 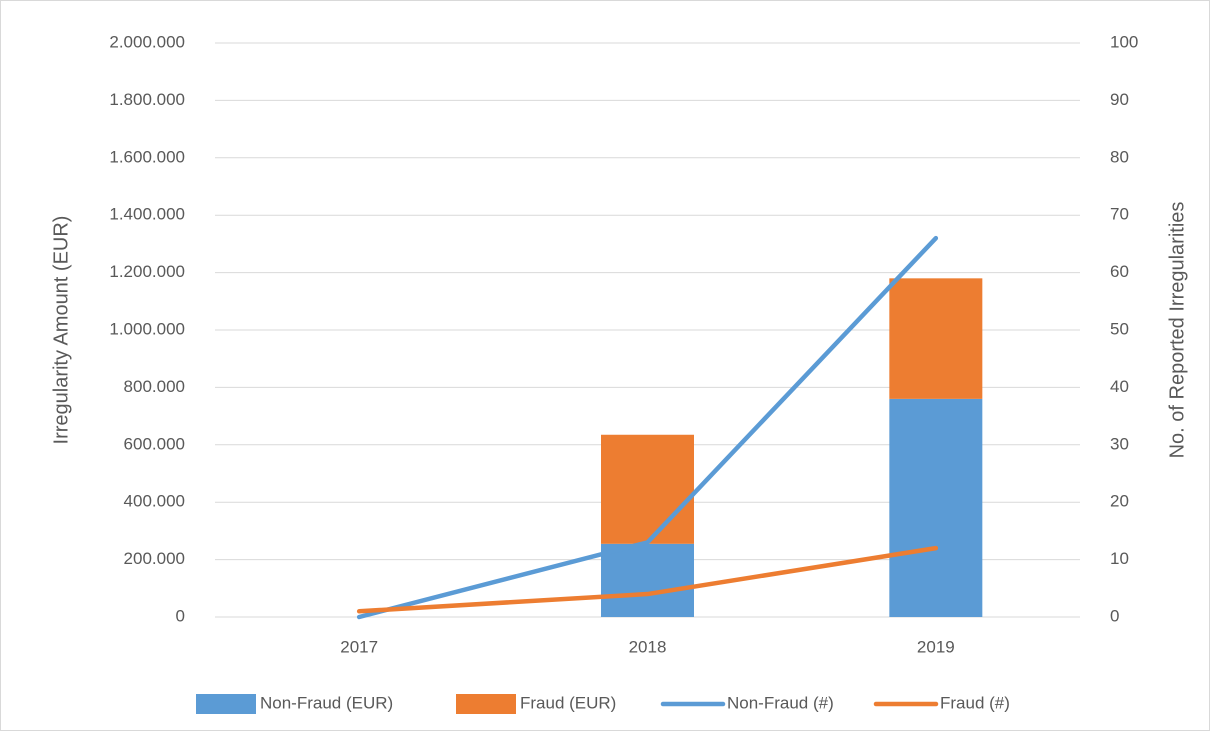 I want to click on y2-tick-label: 80, so click(x=1119, y=156).